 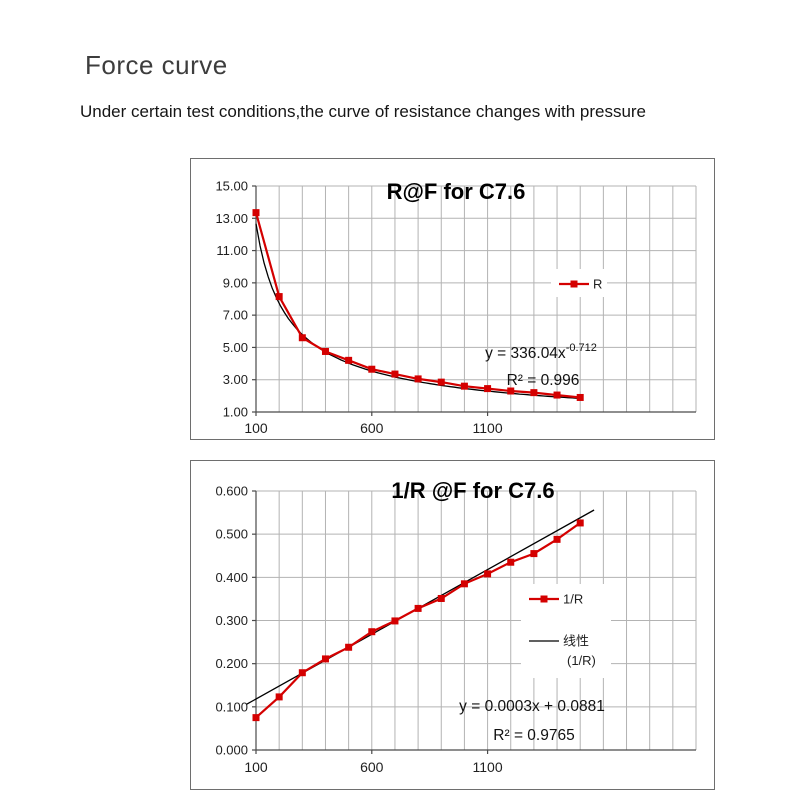 What do you see at coordinates (576, 641) in the screenshot?
I see `legend-label: 线性` at bounding box center [576, 641].